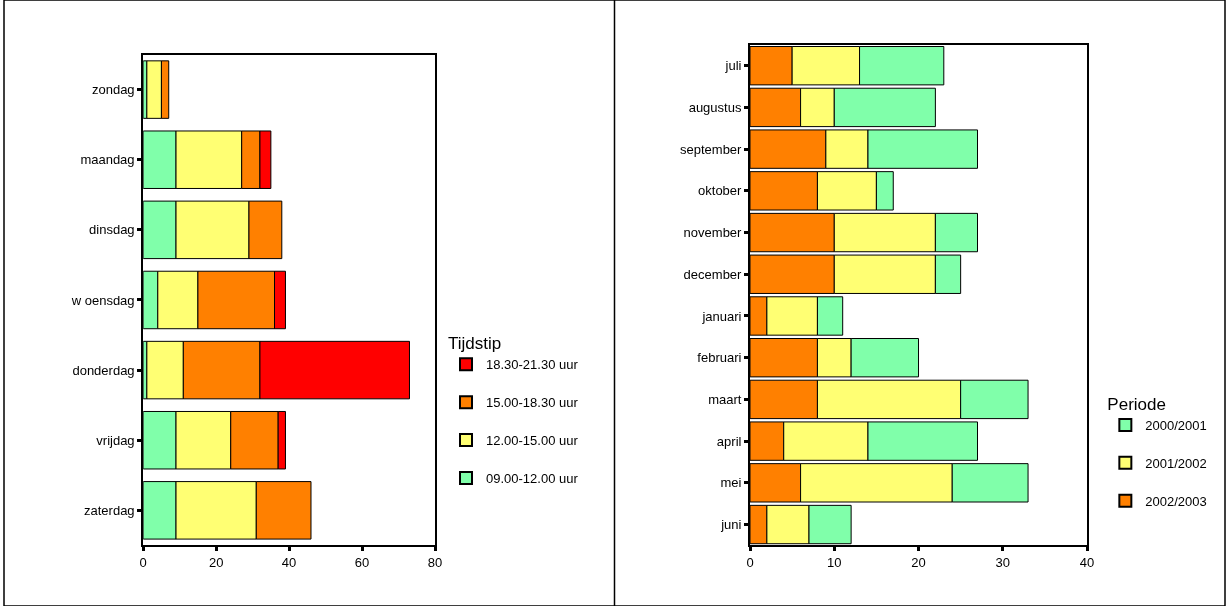 Image resolution: width=1232 pixels, height=606 pixels. I want to click on legend-label: 12.00-15.00 uur, so click(532, 441).